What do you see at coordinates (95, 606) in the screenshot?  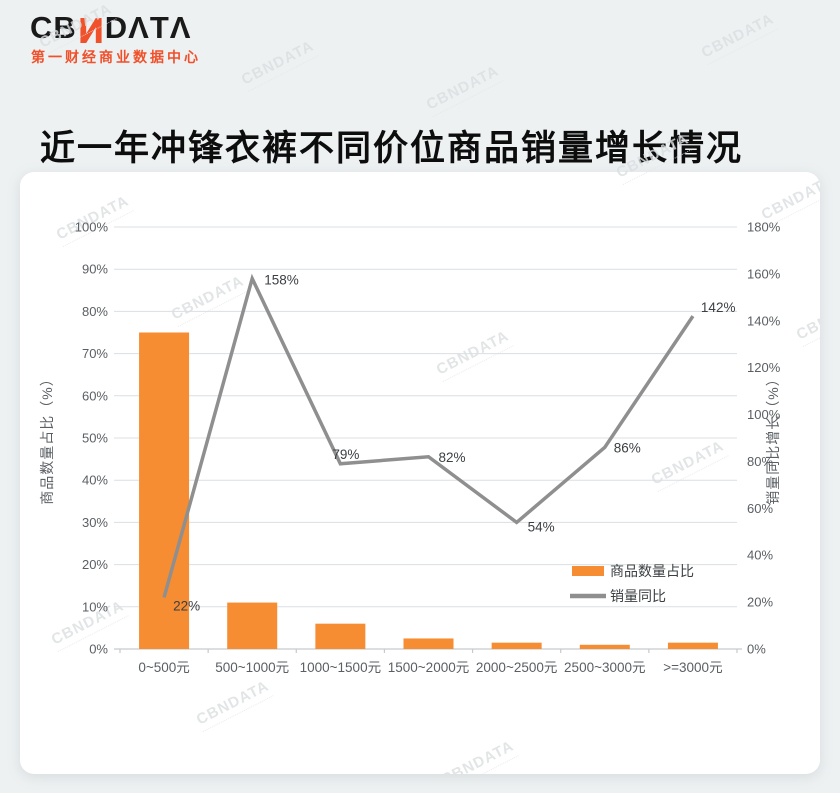 I see `left-axis-tick-label: 10%` at bounding box center [95, 606].